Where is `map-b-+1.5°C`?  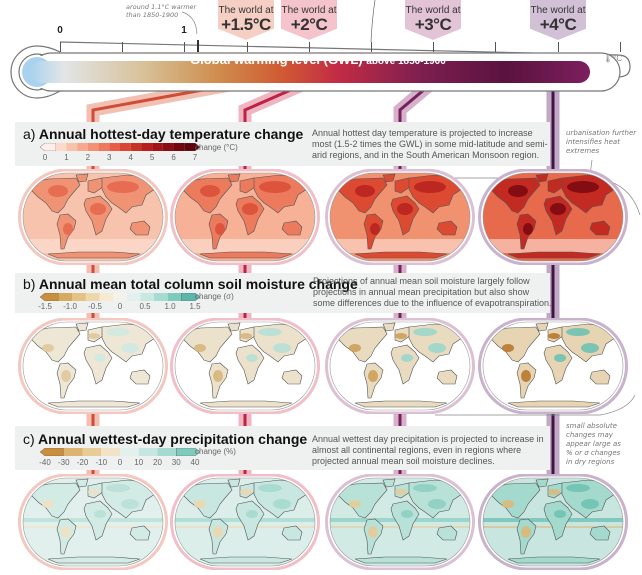
map-b-+1.5°C is located at coordinates (93, 366).